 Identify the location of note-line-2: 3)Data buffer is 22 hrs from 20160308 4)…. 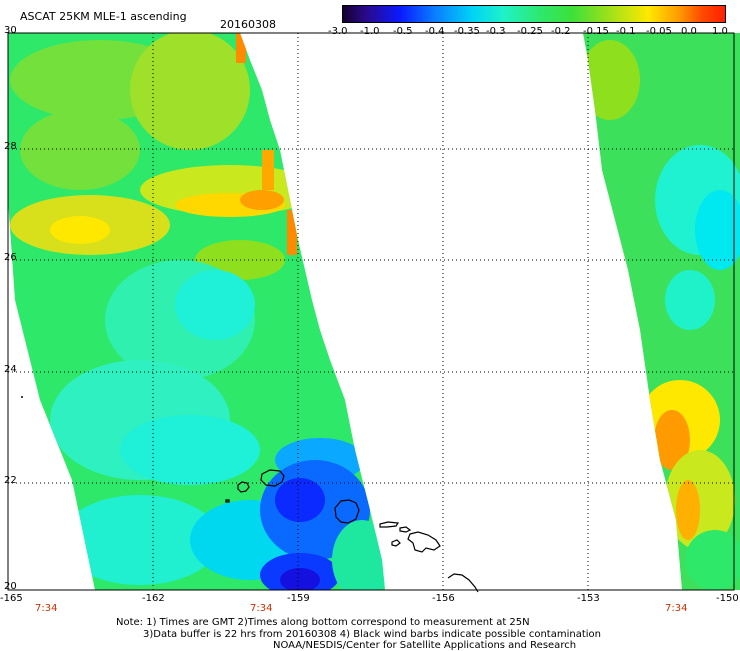
(372, 634).